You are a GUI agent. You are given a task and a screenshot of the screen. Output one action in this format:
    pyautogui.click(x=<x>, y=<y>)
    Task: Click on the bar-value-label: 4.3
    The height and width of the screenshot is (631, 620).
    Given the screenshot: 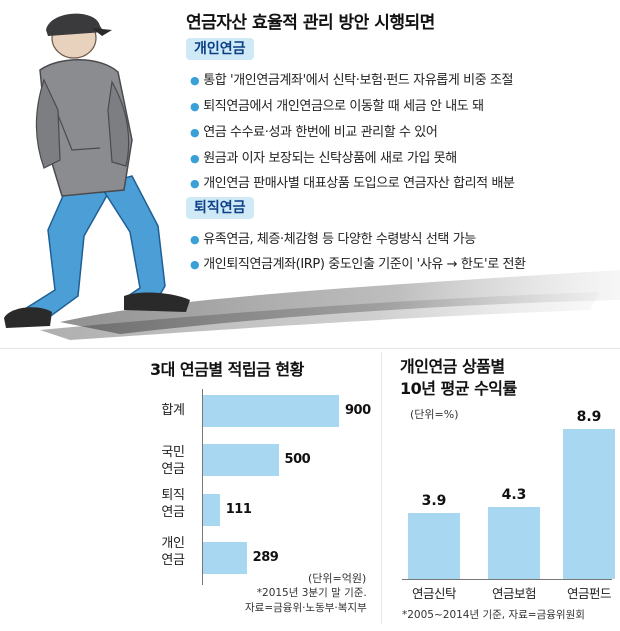 What is the action you would take?
    pyautogui.click(x=514, y=494)
    